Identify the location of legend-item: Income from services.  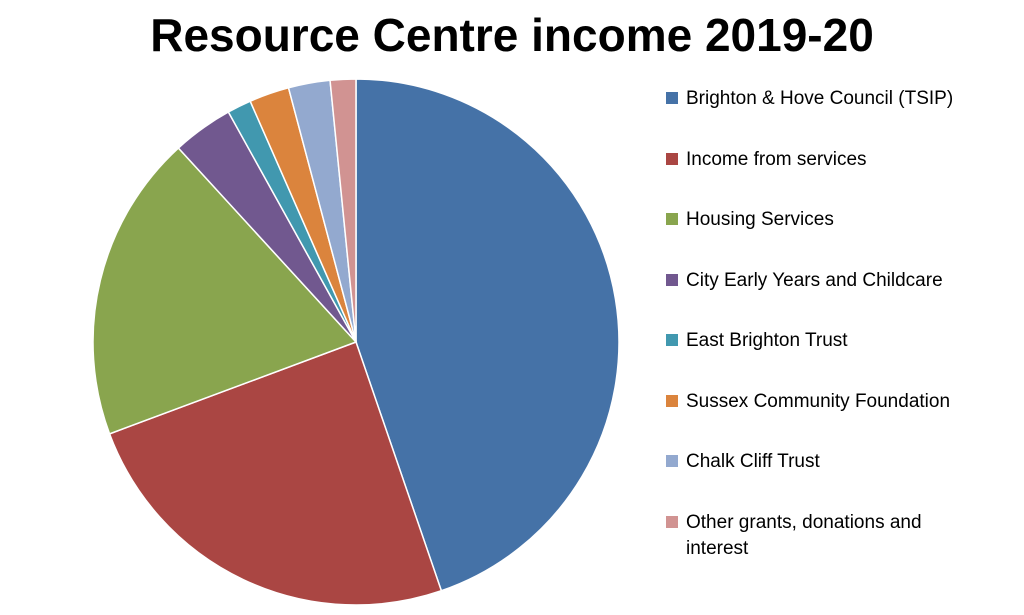
(821, 160).